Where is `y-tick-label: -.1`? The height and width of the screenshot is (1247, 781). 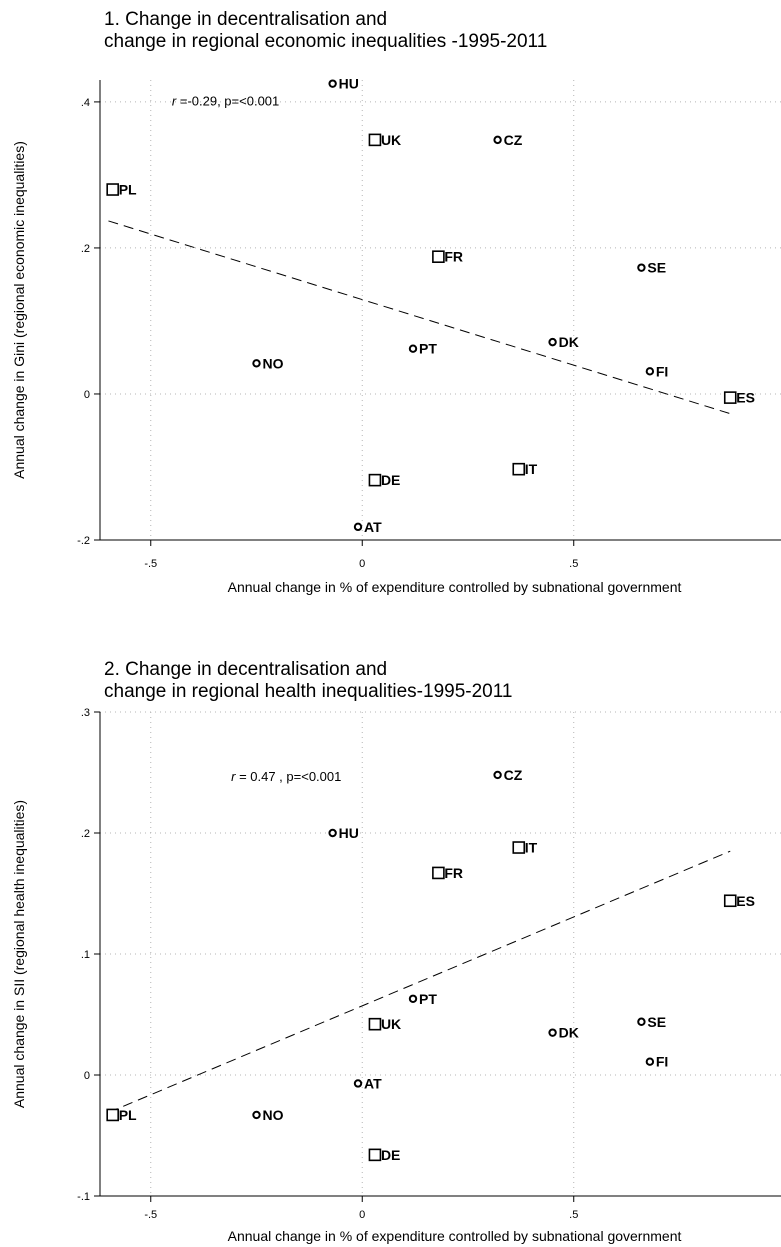
y-tick-label: -.1 is located at coordinates (83, 1197).